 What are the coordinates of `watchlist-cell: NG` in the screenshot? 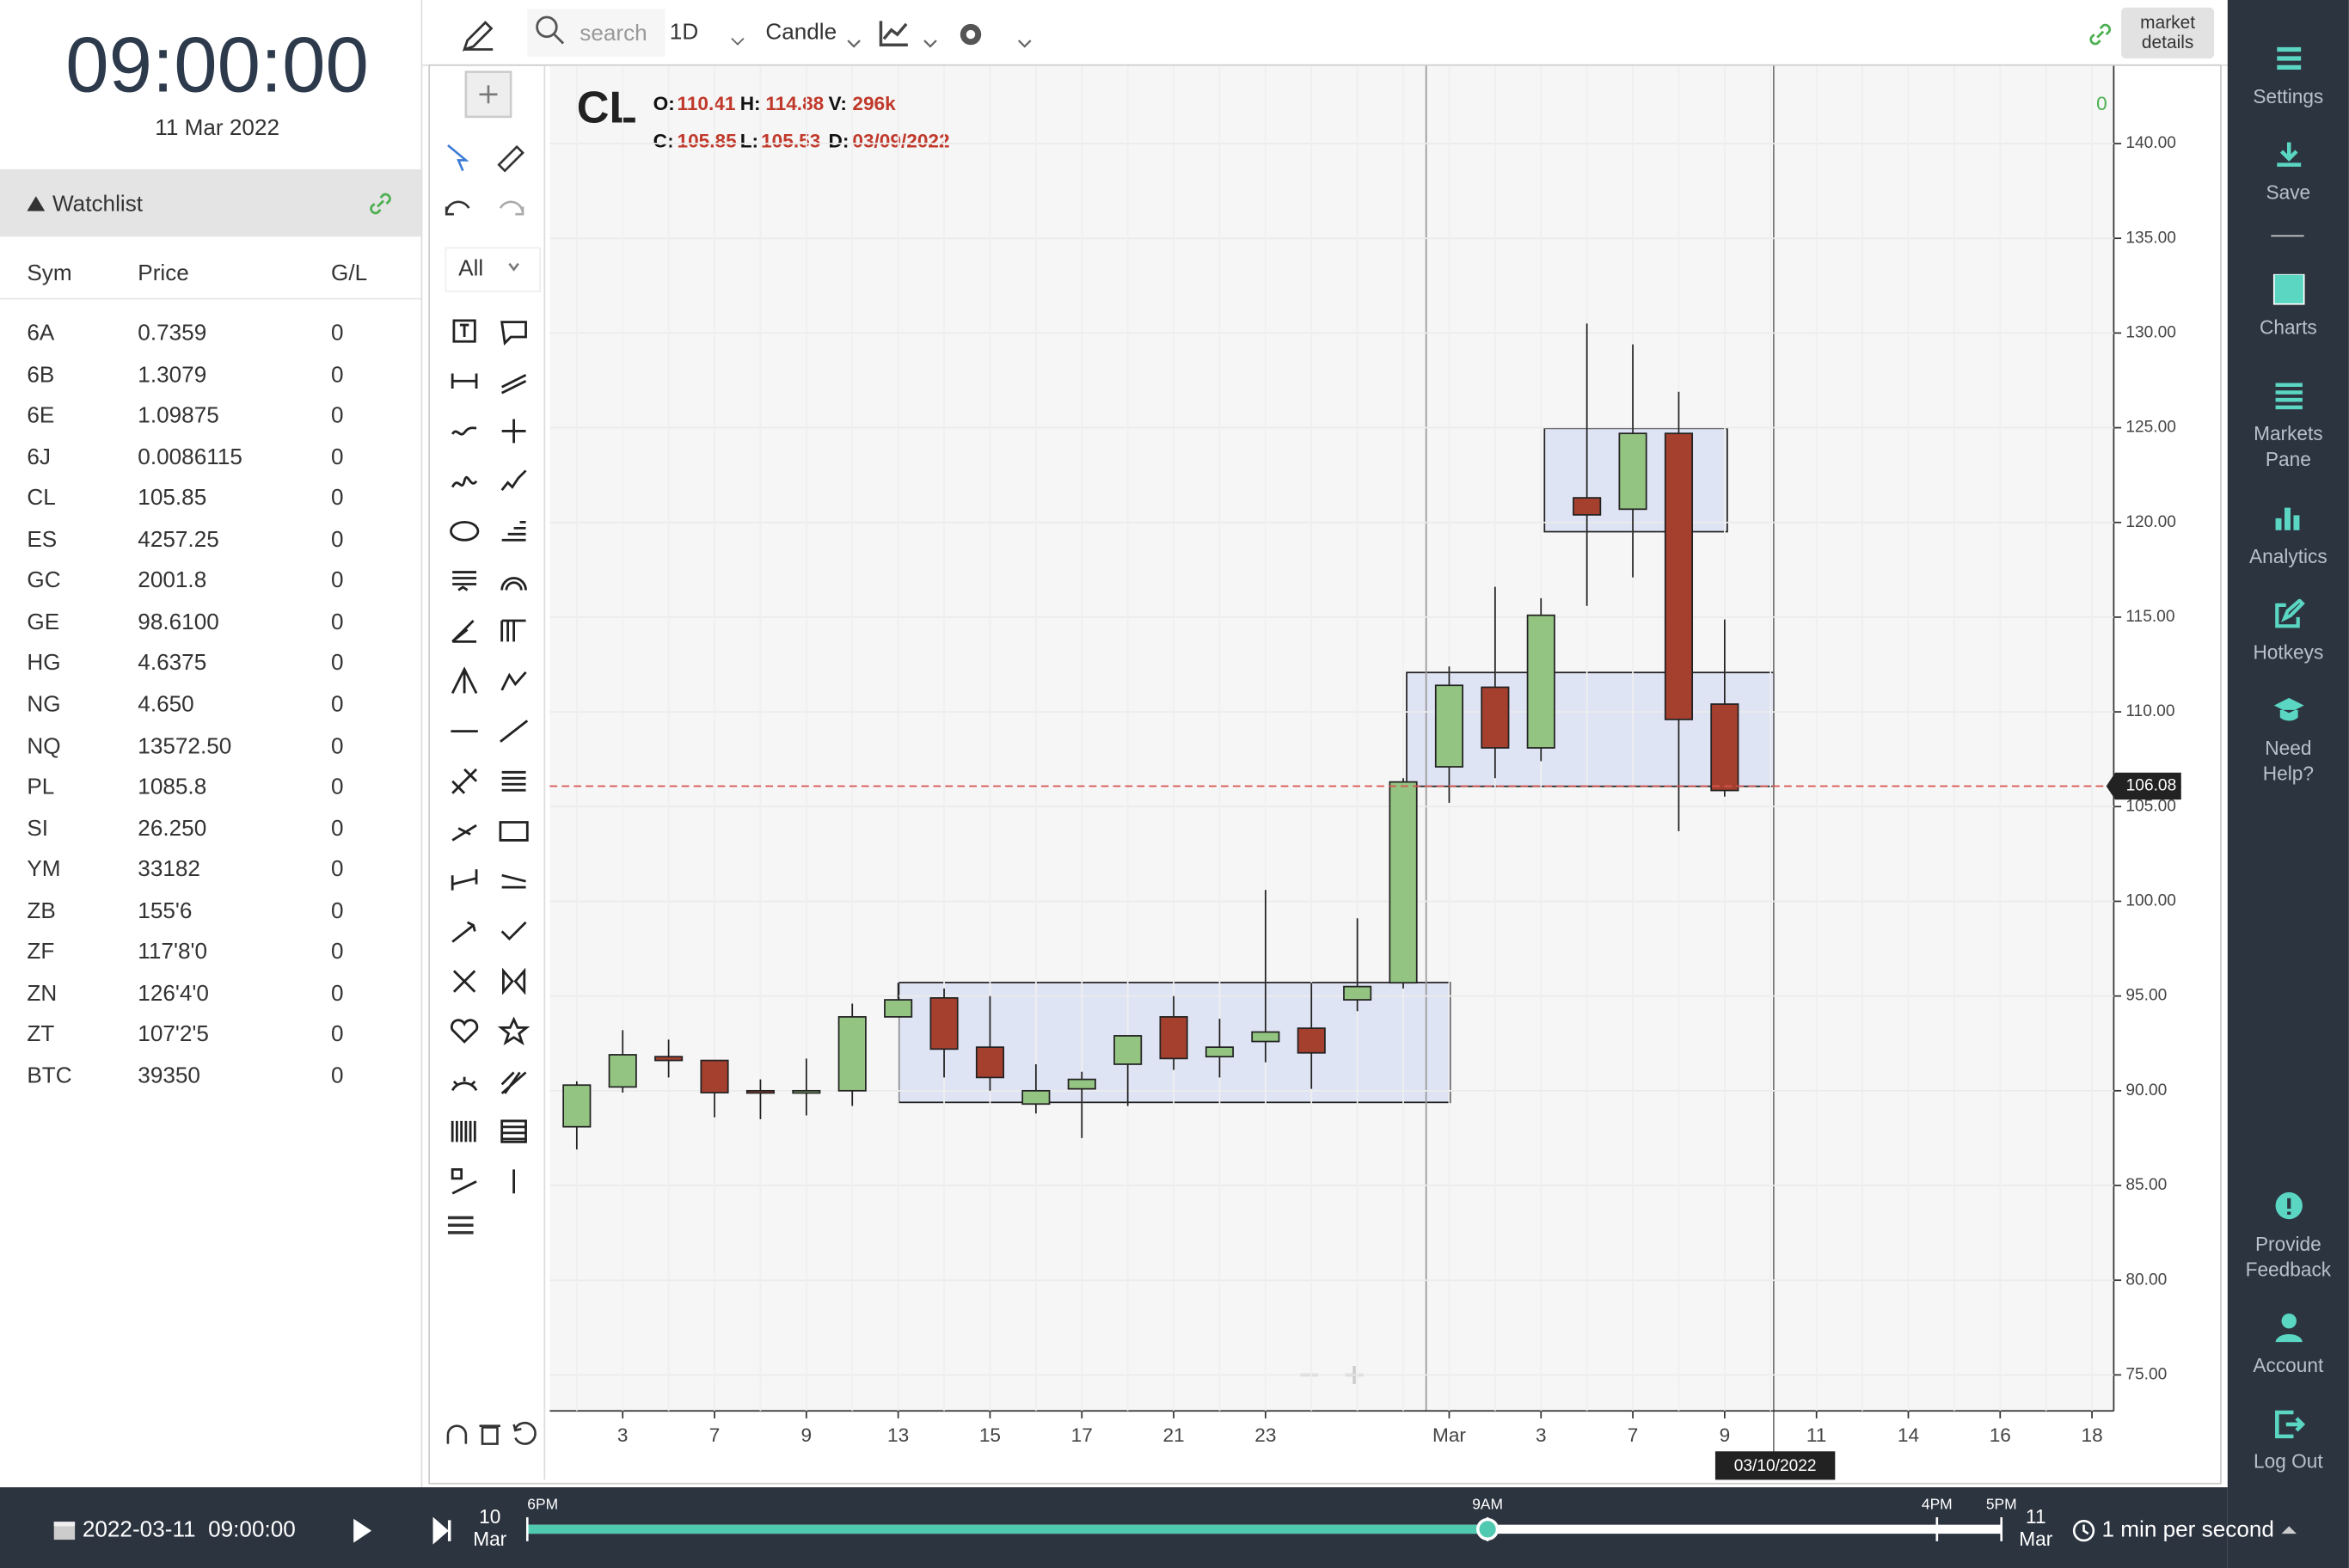 It's located at (44, 704).